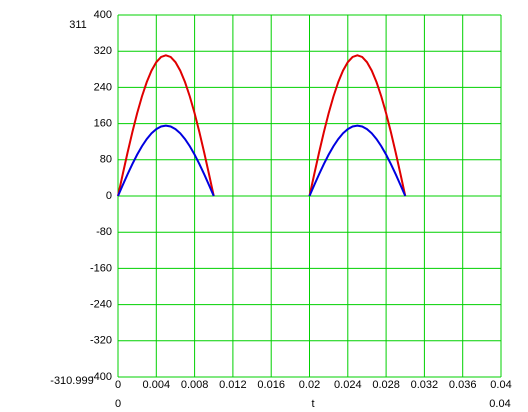 Image resolution: width=528 pixels, height=412 pixels. I want to click on y-tick-label: -80, so click(104, 232).